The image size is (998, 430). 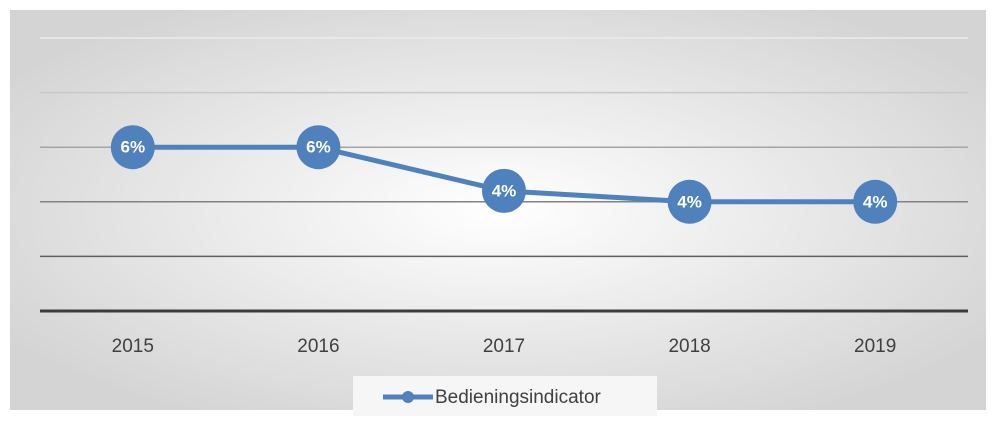 I want to click on x-tick-label: 2018, so click(x=689, y=346).